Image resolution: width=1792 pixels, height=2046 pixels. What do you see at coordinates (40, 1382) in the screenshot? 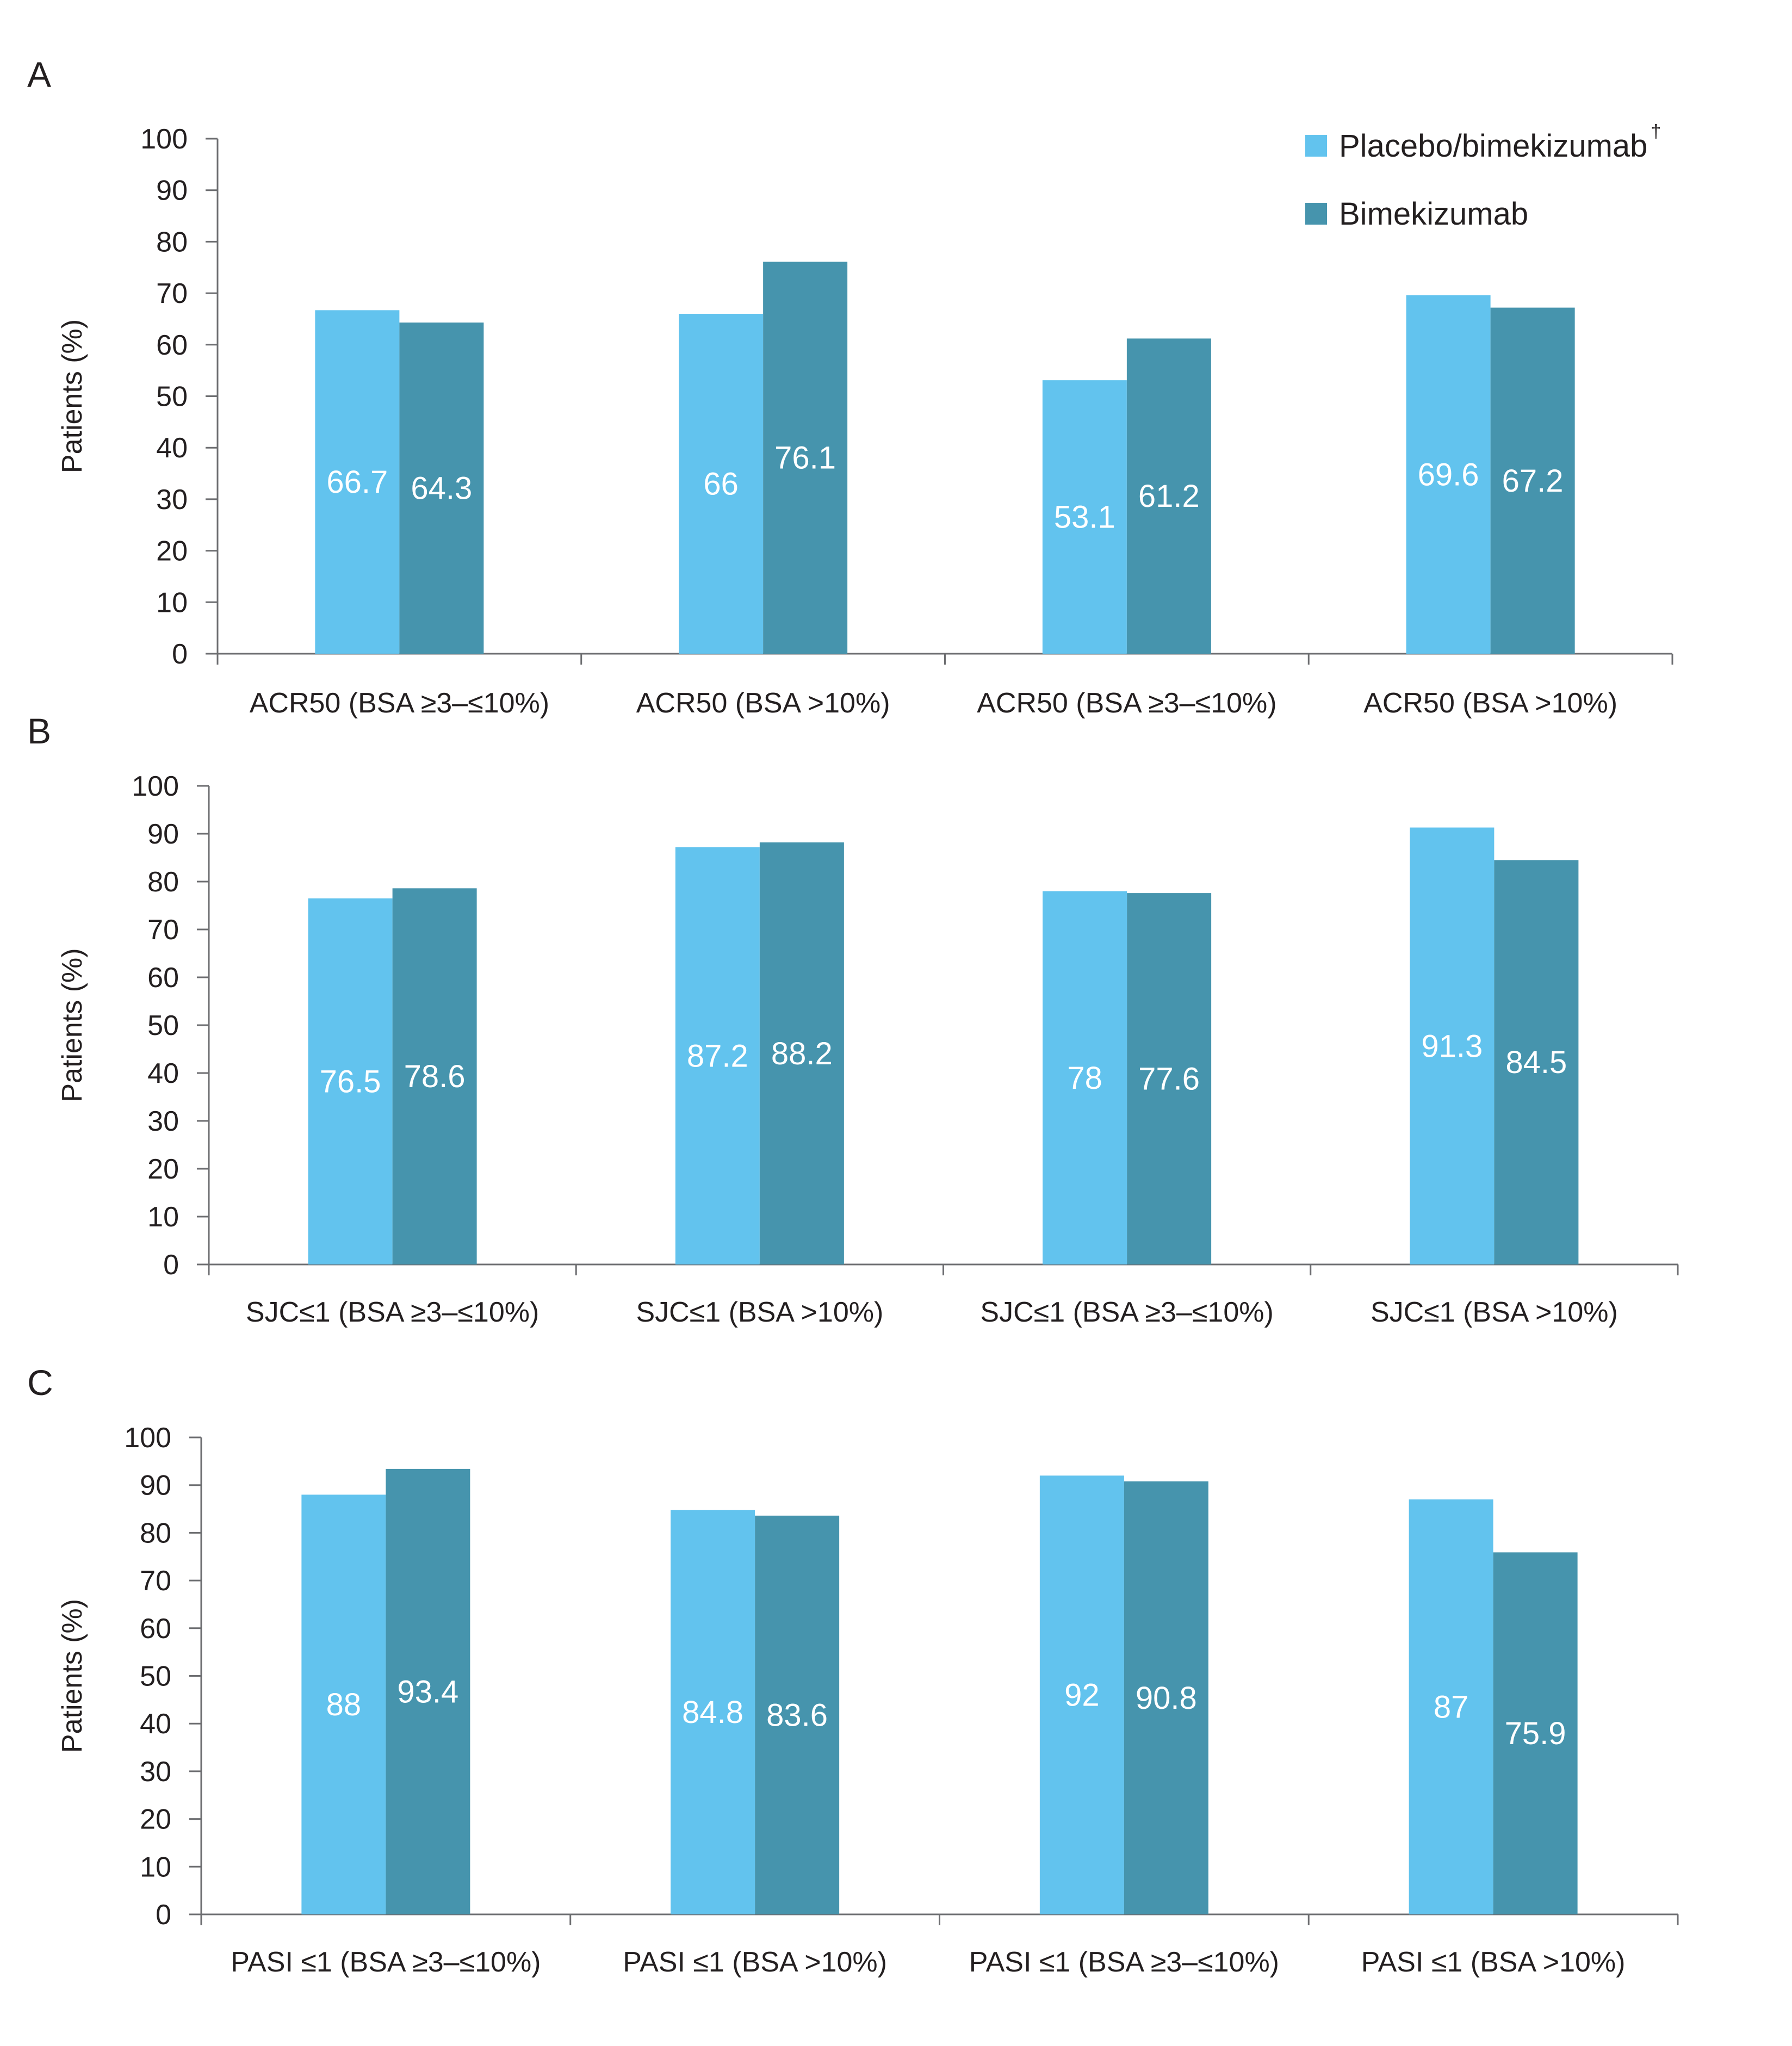
I see `panel-letter: C` at bounding box center [40, 1382].